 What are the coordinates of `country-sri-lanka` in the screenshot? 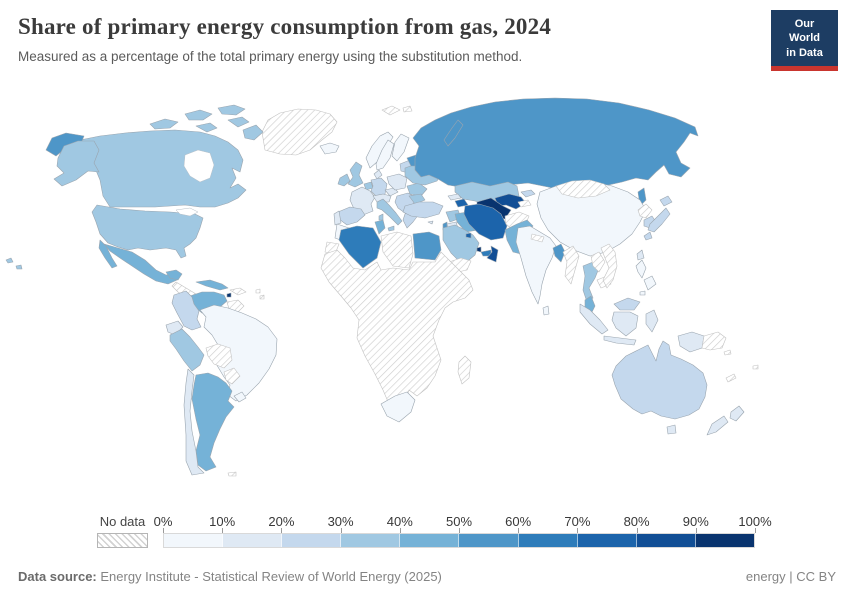 It's located at (546, 310).